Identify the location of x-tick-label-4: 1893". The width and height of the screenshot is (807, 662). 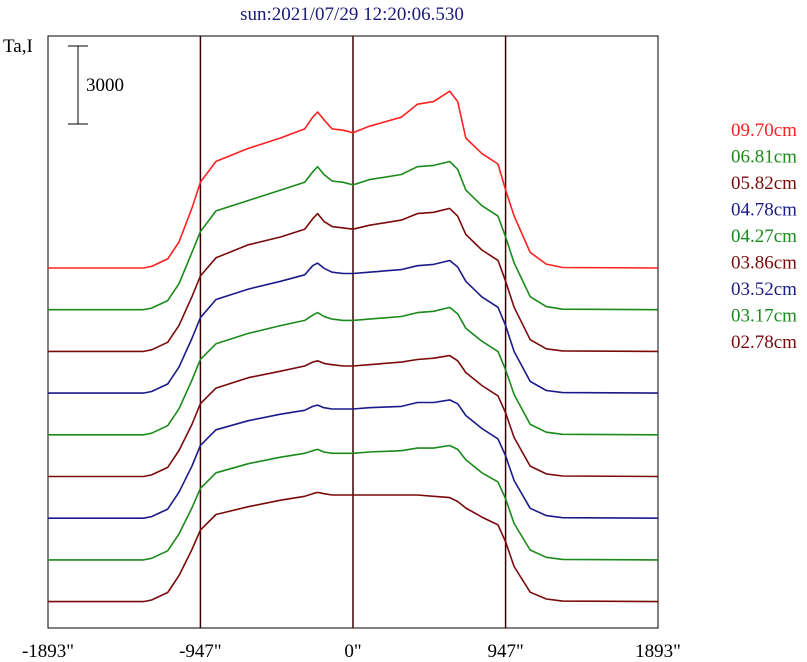
(658, 651).